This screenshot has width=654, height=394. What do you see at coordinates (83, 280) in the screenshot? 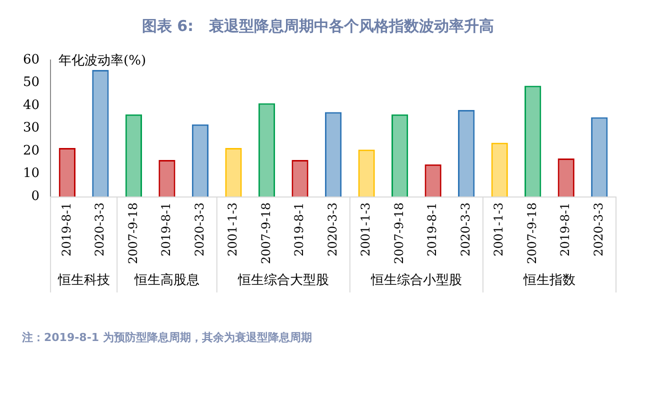
I see `text: 恒生科技` at bounding box center [83, 280].